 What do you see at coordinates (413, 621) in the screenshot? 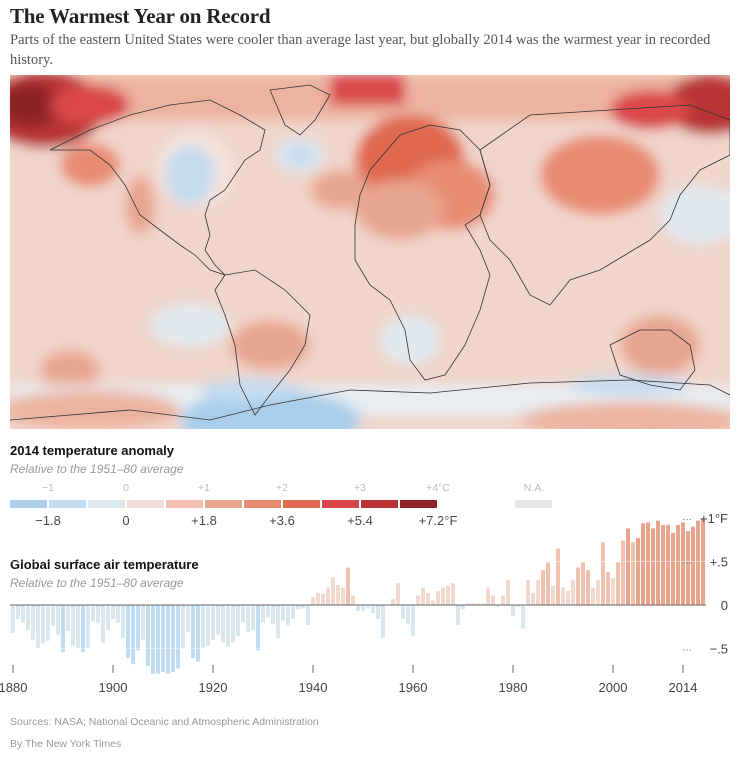
I see `bar-1960` at bounding box center [413, 621].